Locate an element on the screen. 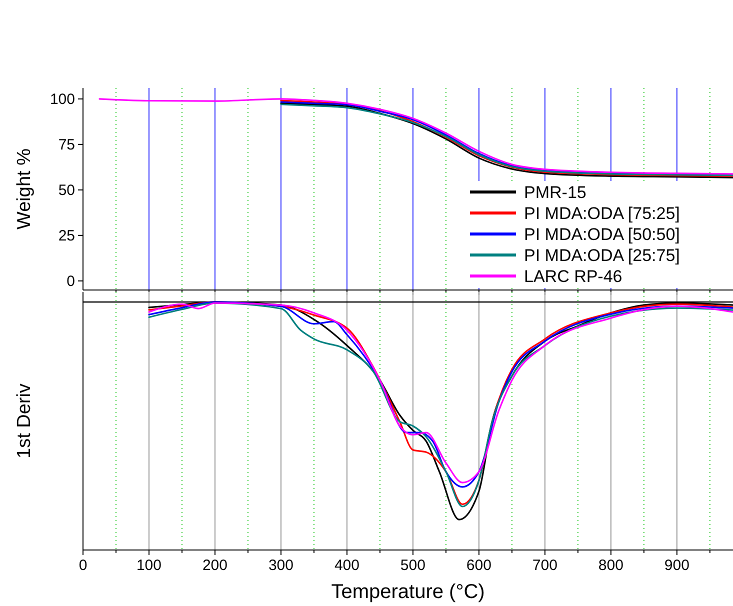 This screenshot has width=733, height=606. x-tick-label: 200 is located at coordinates (215, 565).